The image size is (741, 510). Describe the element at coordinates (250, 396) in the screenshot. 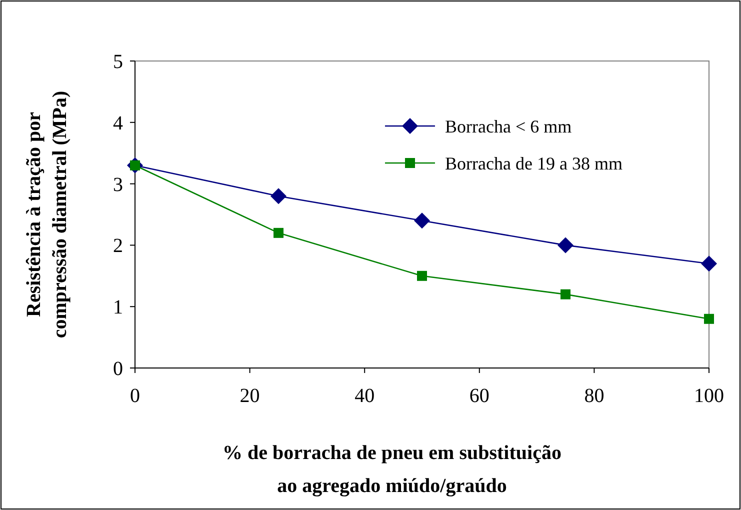

I see `x-tick-label: 20` at that location.